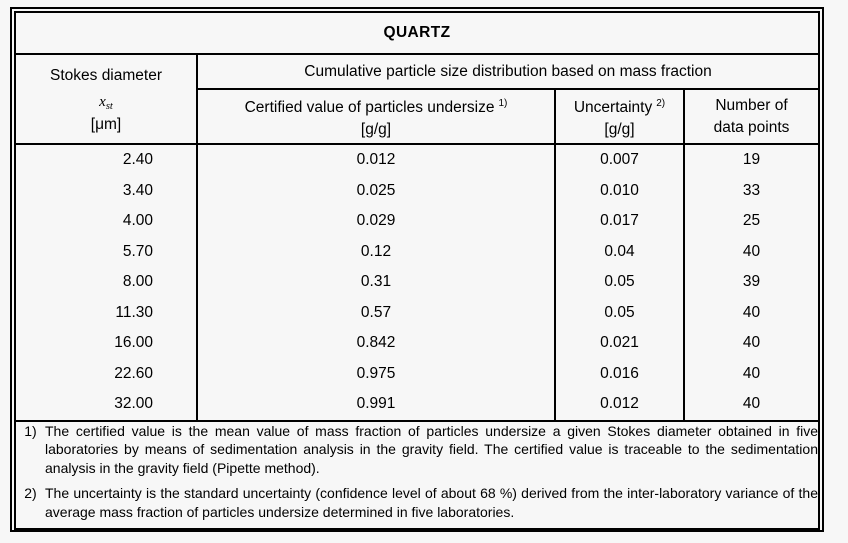 The height and width of the screenshot is (543, 848). I want to click on diameter-value: 11.30, so click(106, 312).